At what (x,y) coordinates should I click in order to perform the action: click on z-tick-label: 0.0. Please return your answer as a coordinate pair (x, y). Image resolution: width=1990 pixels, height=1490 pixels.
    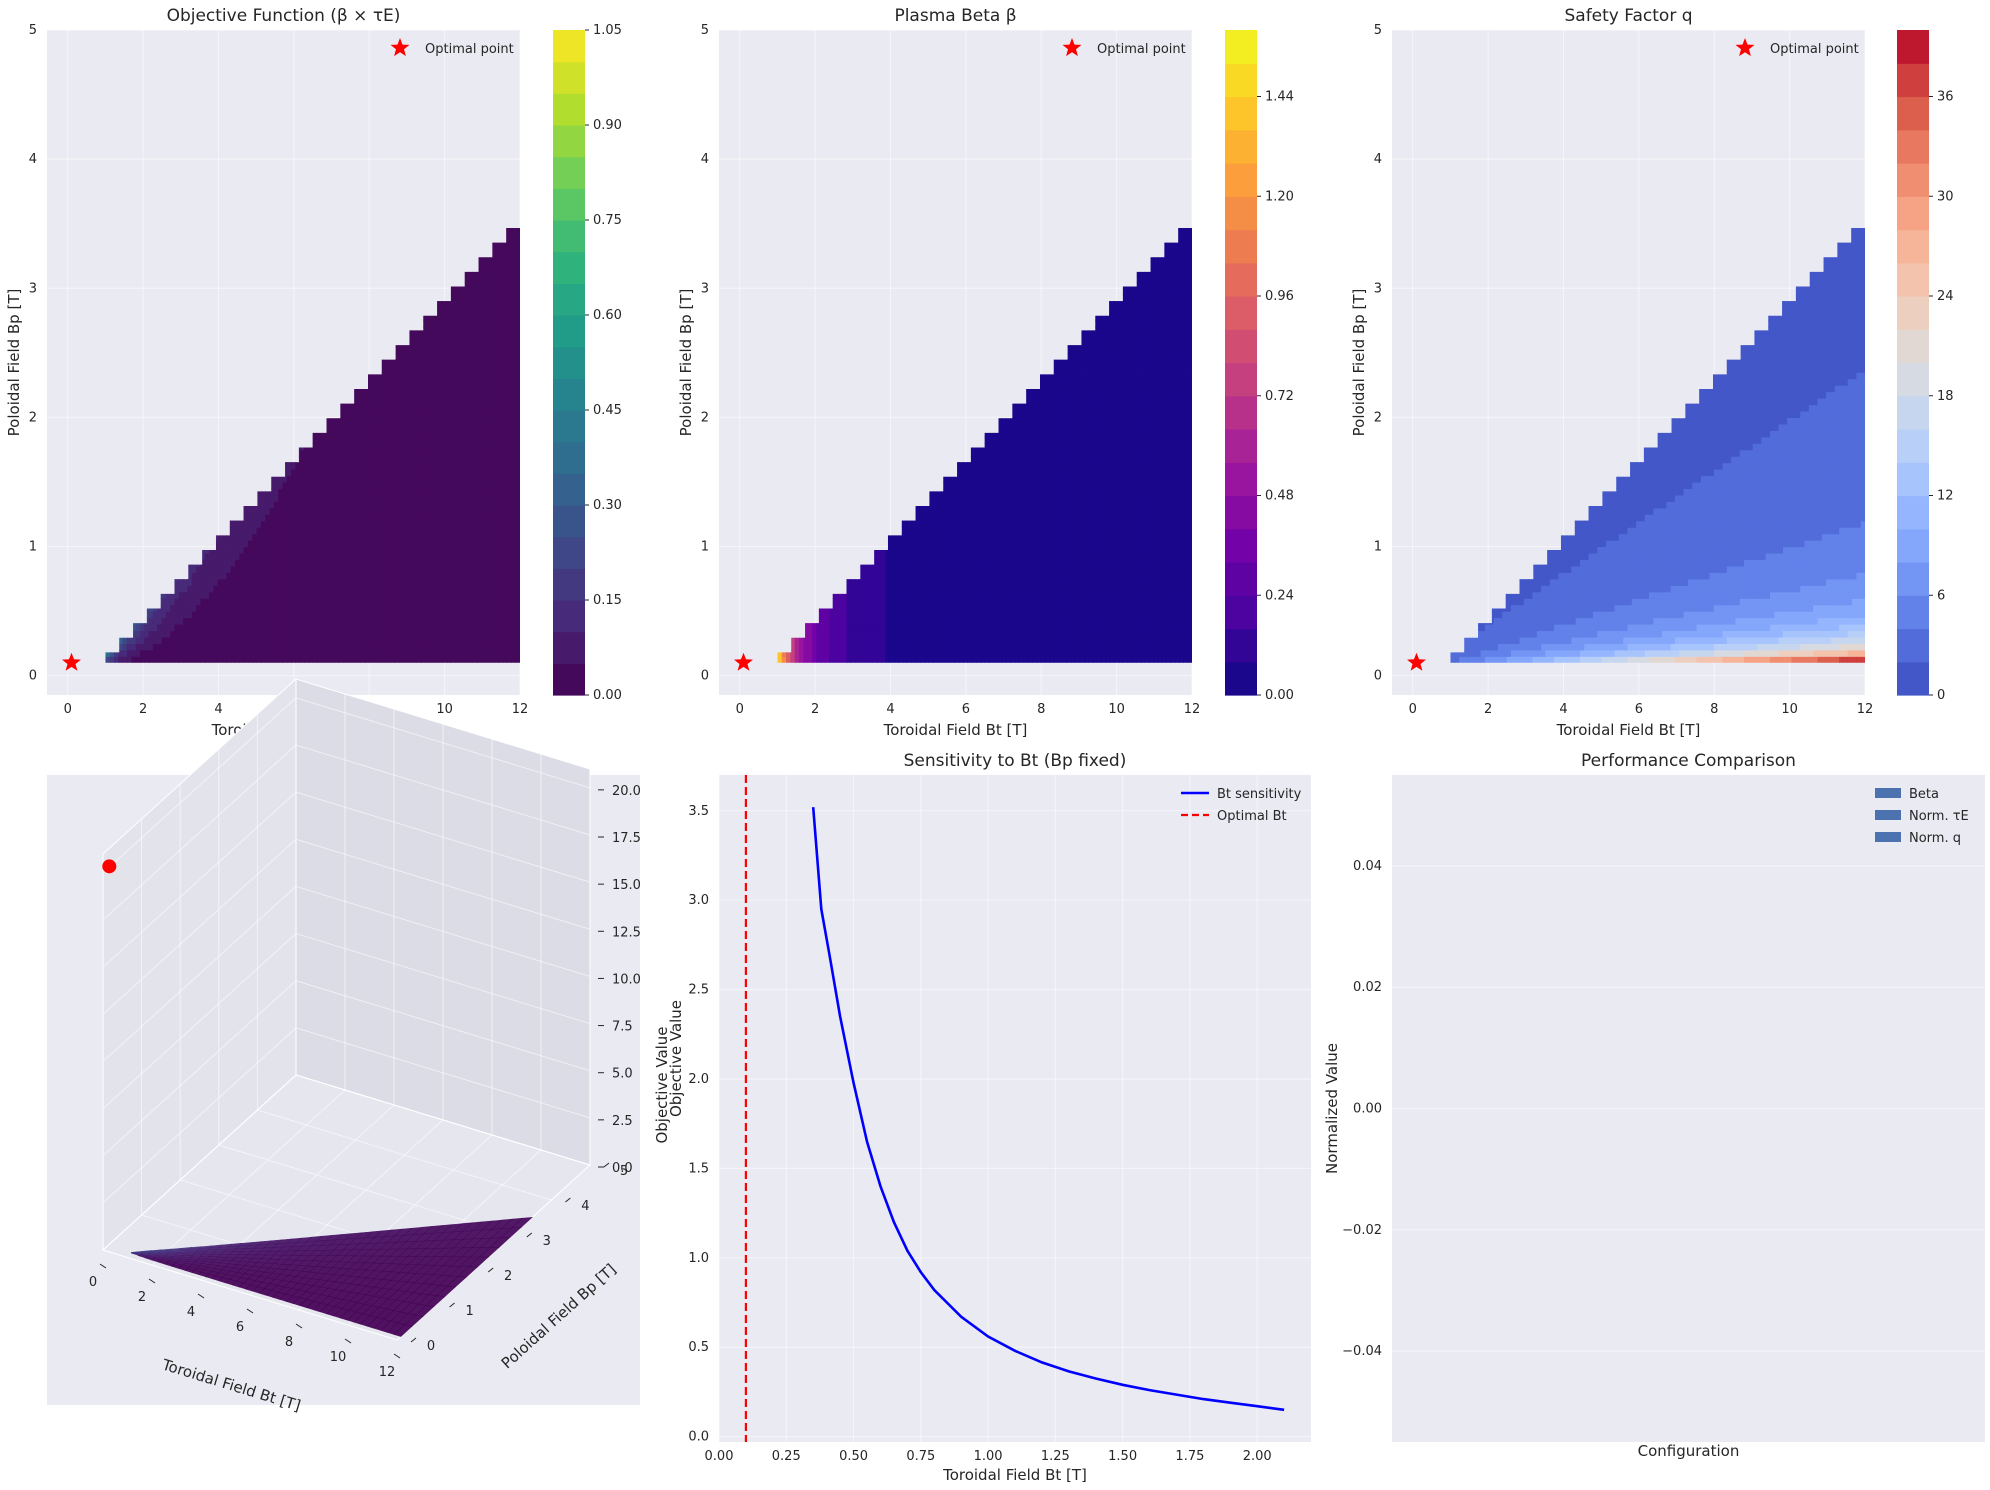
    Looking at the image, I should click on (622, 1168).